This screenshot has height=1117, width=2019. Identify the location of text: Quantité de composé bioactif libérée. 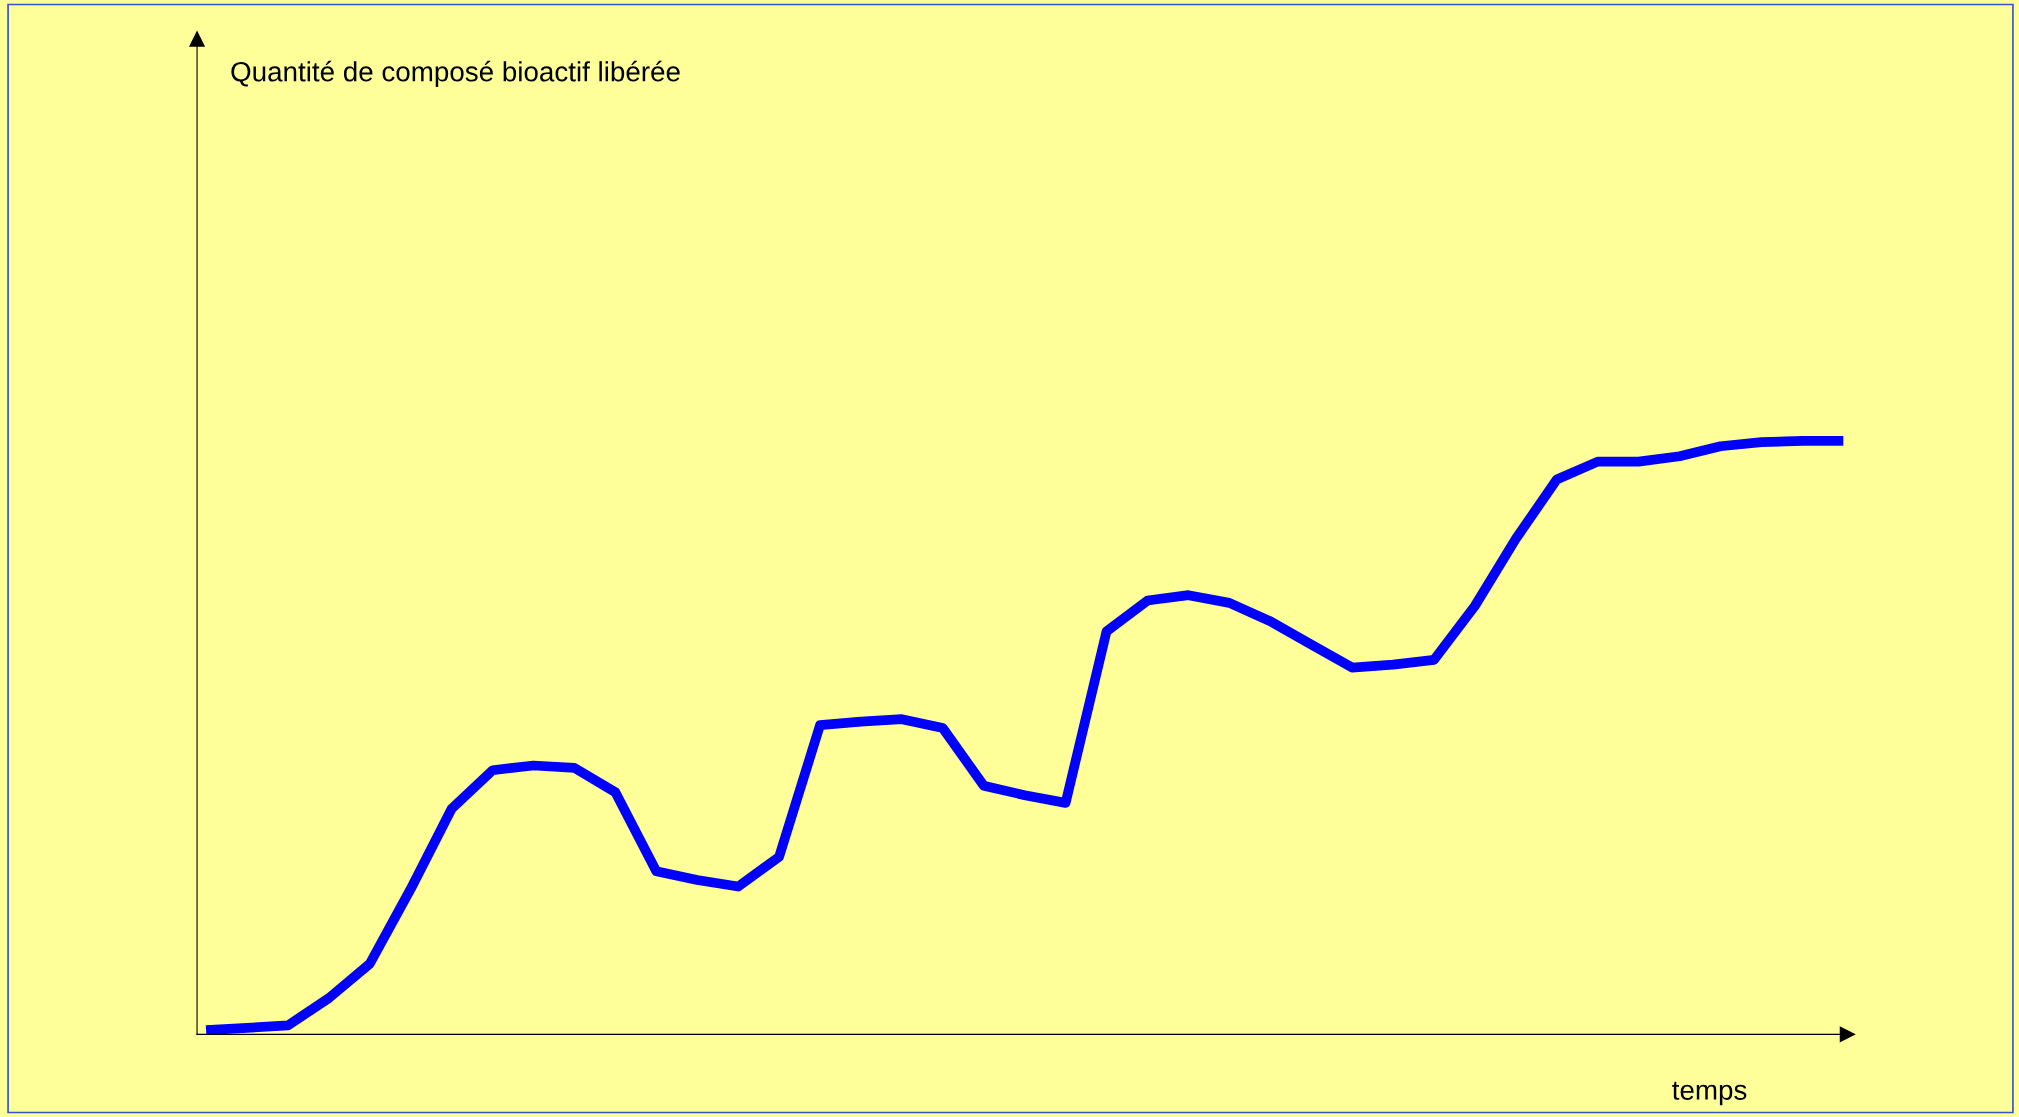
(455, 74).